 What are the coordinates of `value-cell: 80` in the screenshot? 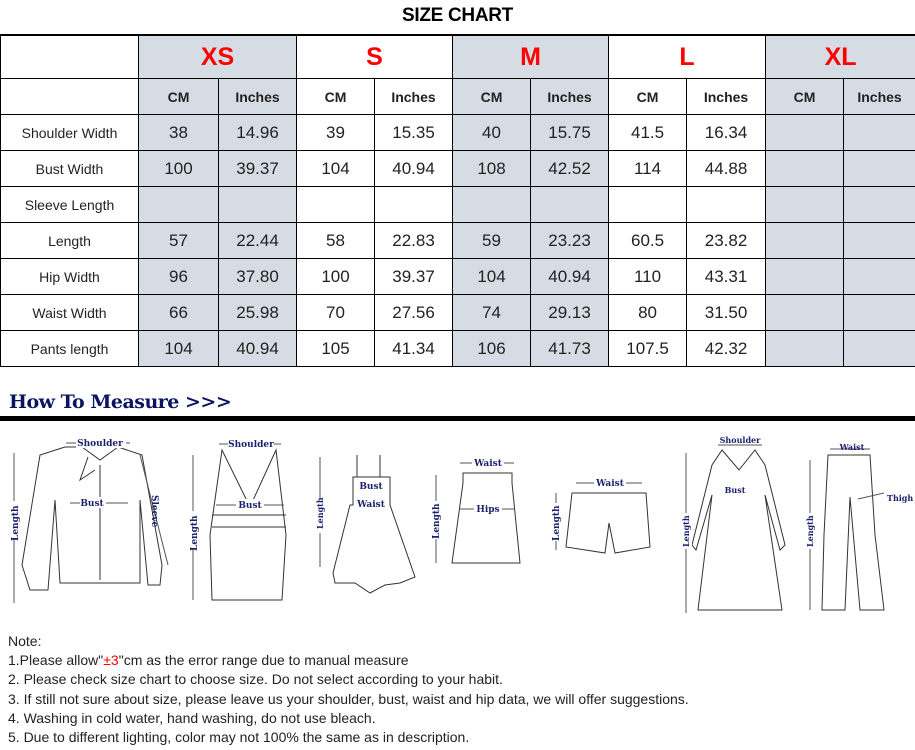 It's located at (648, 312).